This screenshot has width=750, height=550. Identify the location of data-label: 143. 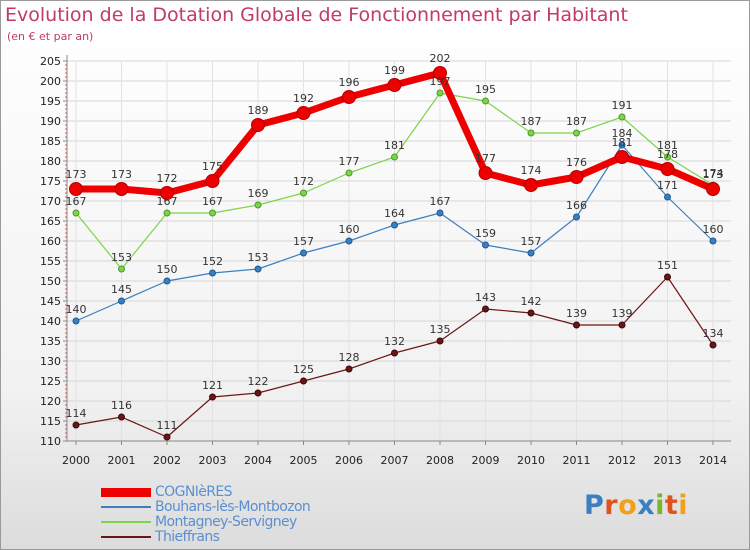
(485, 297).